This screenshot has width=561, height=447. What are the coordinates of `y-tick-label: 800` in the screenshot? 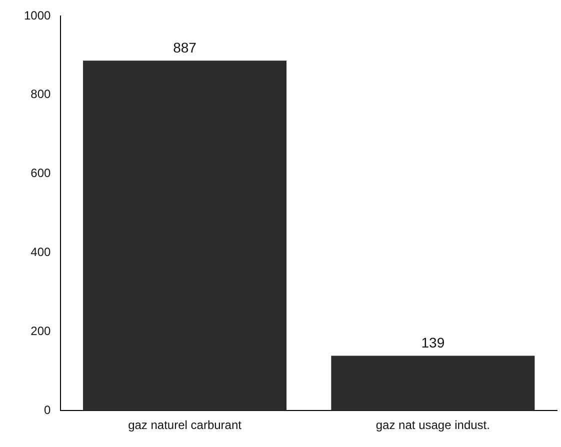 It's located at (41, 94).